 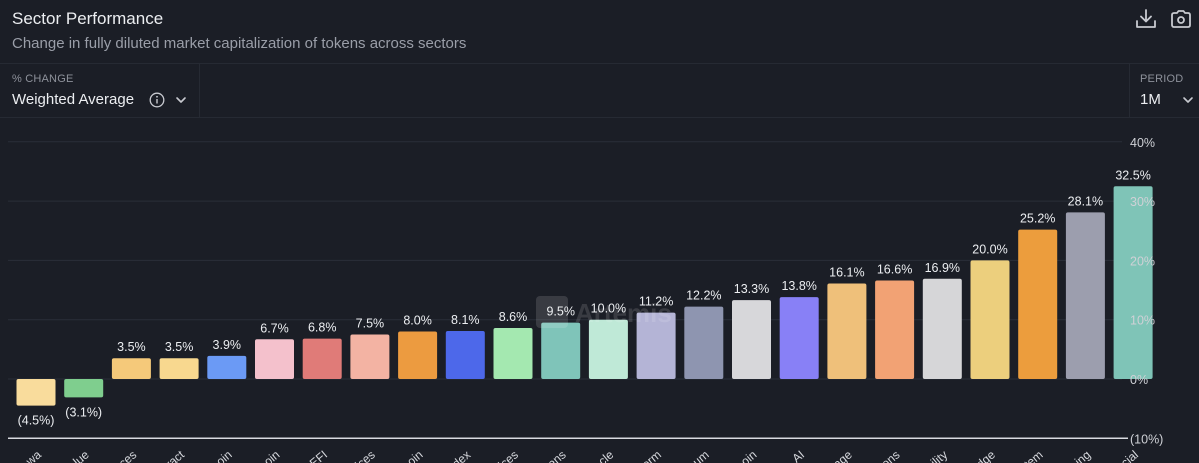 I want to click on y-tick-label: (10%), so click(x=1146, y=439).